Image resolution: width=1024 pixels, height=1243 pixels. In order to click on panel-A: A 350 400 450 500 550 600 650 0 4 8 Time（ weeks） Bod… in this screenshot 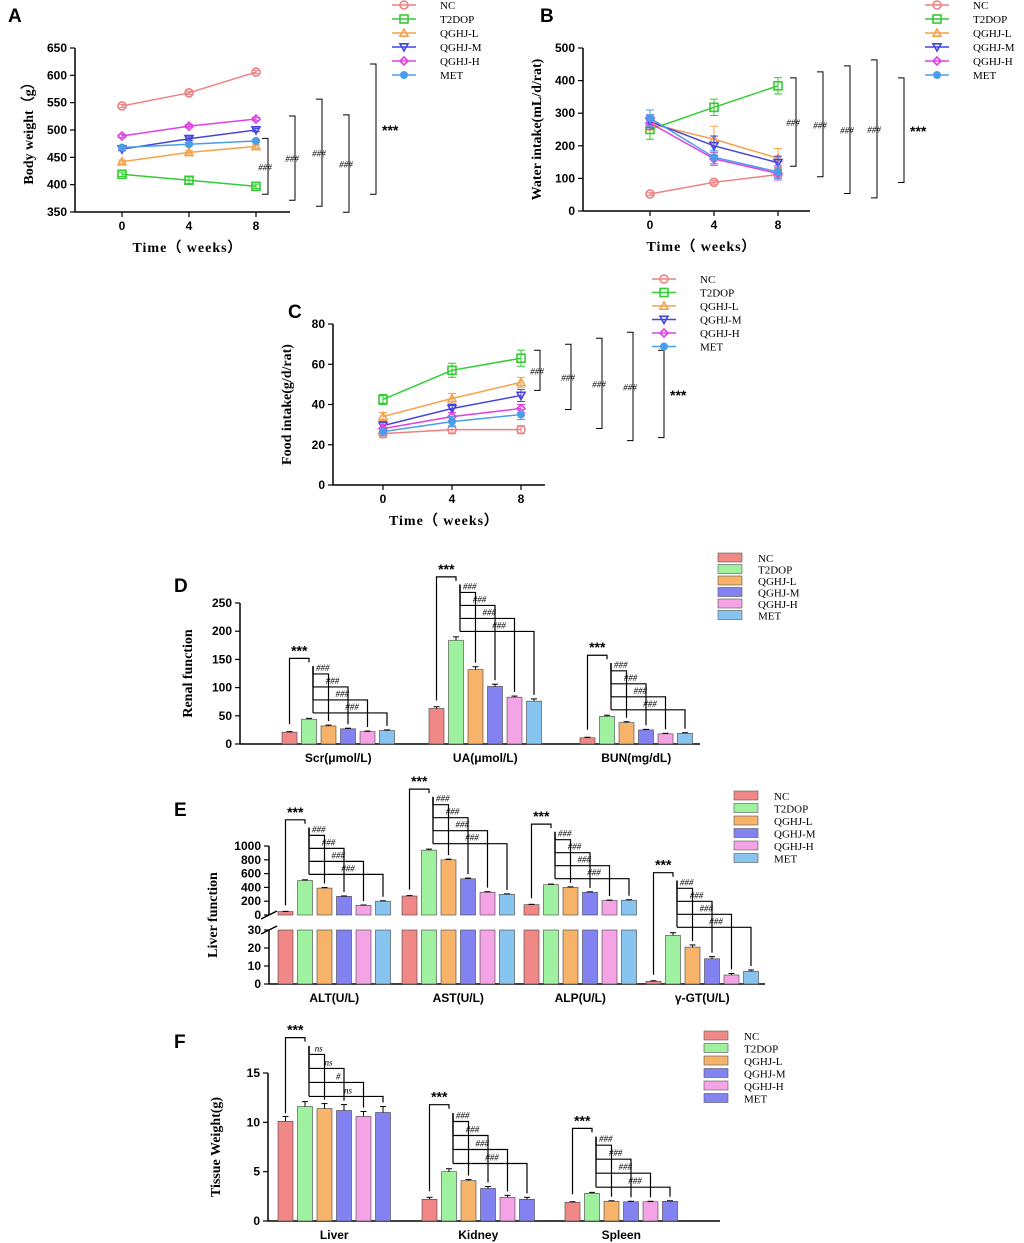, I will do `click(245, 128)`.